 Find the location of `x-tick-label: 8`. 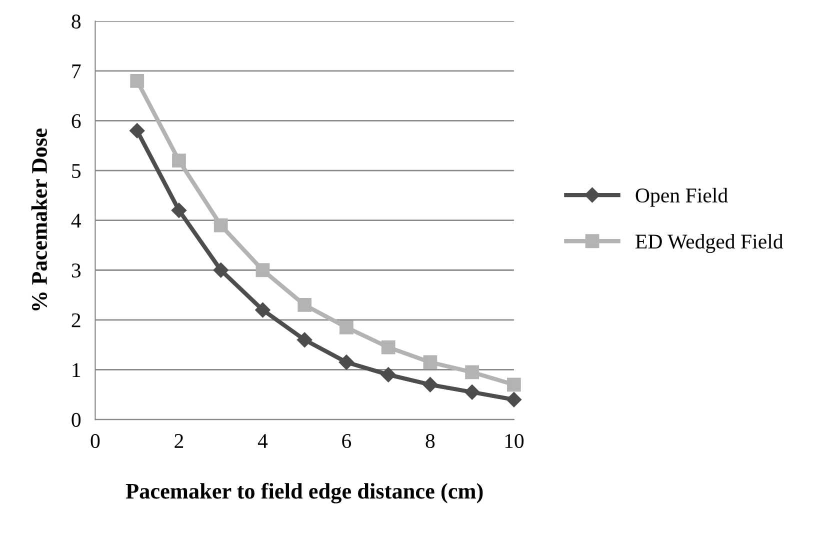

x-tick-label: 8 is located at coordinates (430, 441).